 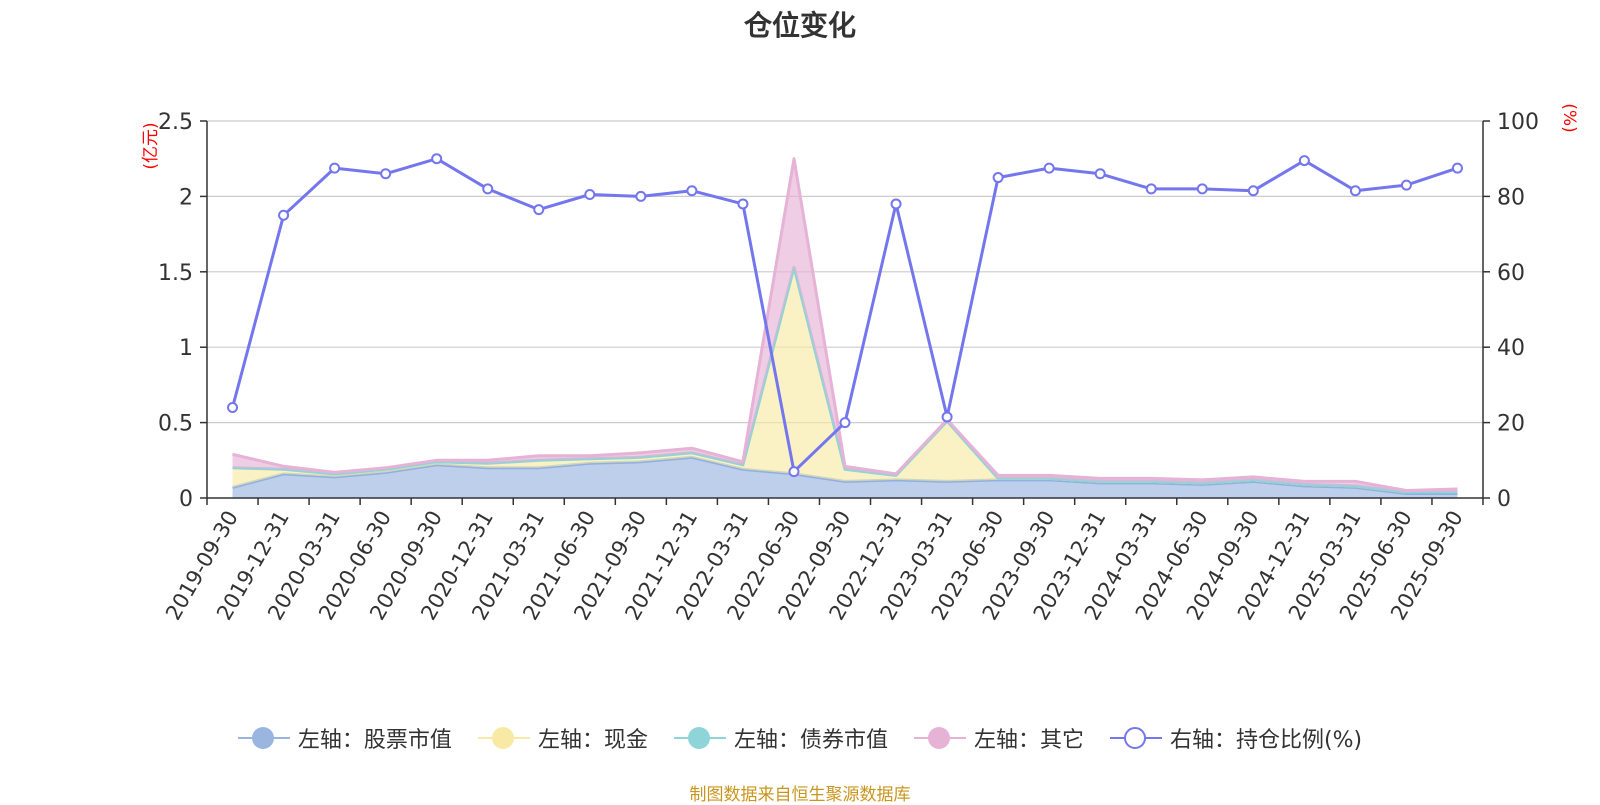 I want to click on legend-stock-icon, so click(x=263, y=738).